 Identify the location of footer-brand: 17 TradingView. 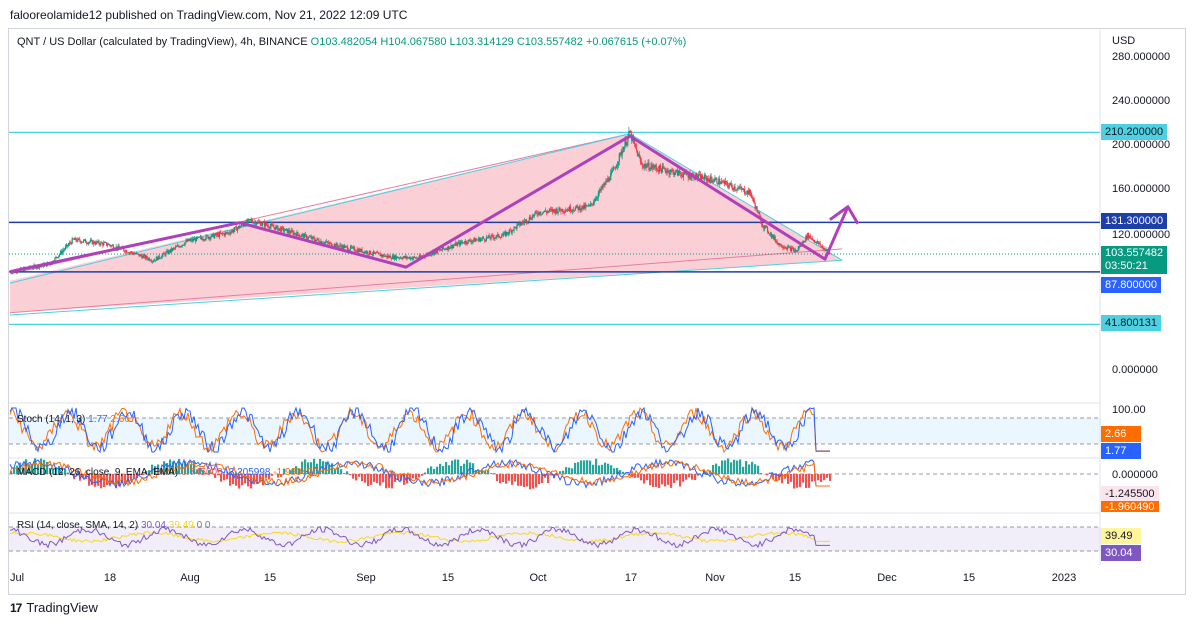
(54, 607).